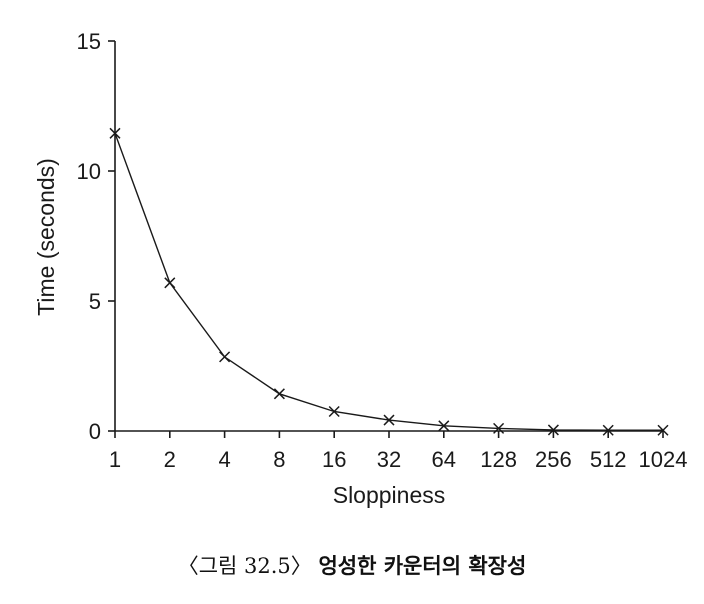 Image resolution: width=704 pixels, height=604 pixels. I want to click on x-tick-label: 256, so click(553, 459).